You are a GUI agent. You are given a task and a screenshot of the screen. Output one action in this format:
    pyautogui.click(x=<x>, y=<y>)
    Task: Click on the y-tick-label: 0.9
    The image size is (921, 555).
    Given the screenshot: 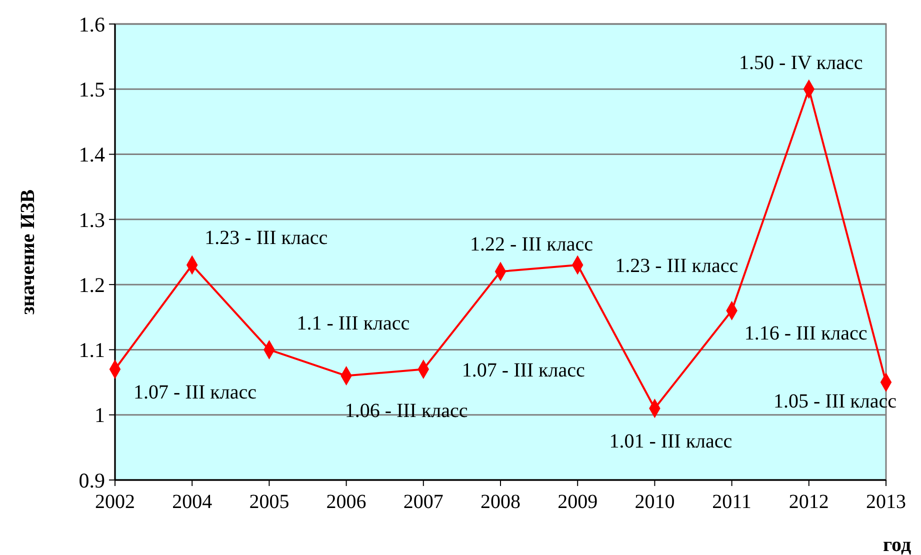 What is the action you would take?
    pyautogui.click(x=91, y=480)
    